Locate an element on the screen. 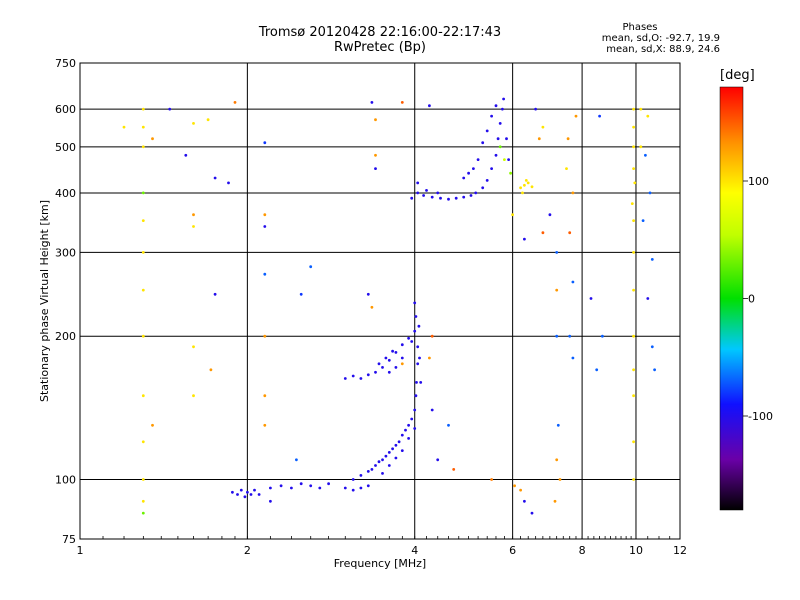  colorbar-ticks: 100 0 -100 is located at coordinates (758, 299).